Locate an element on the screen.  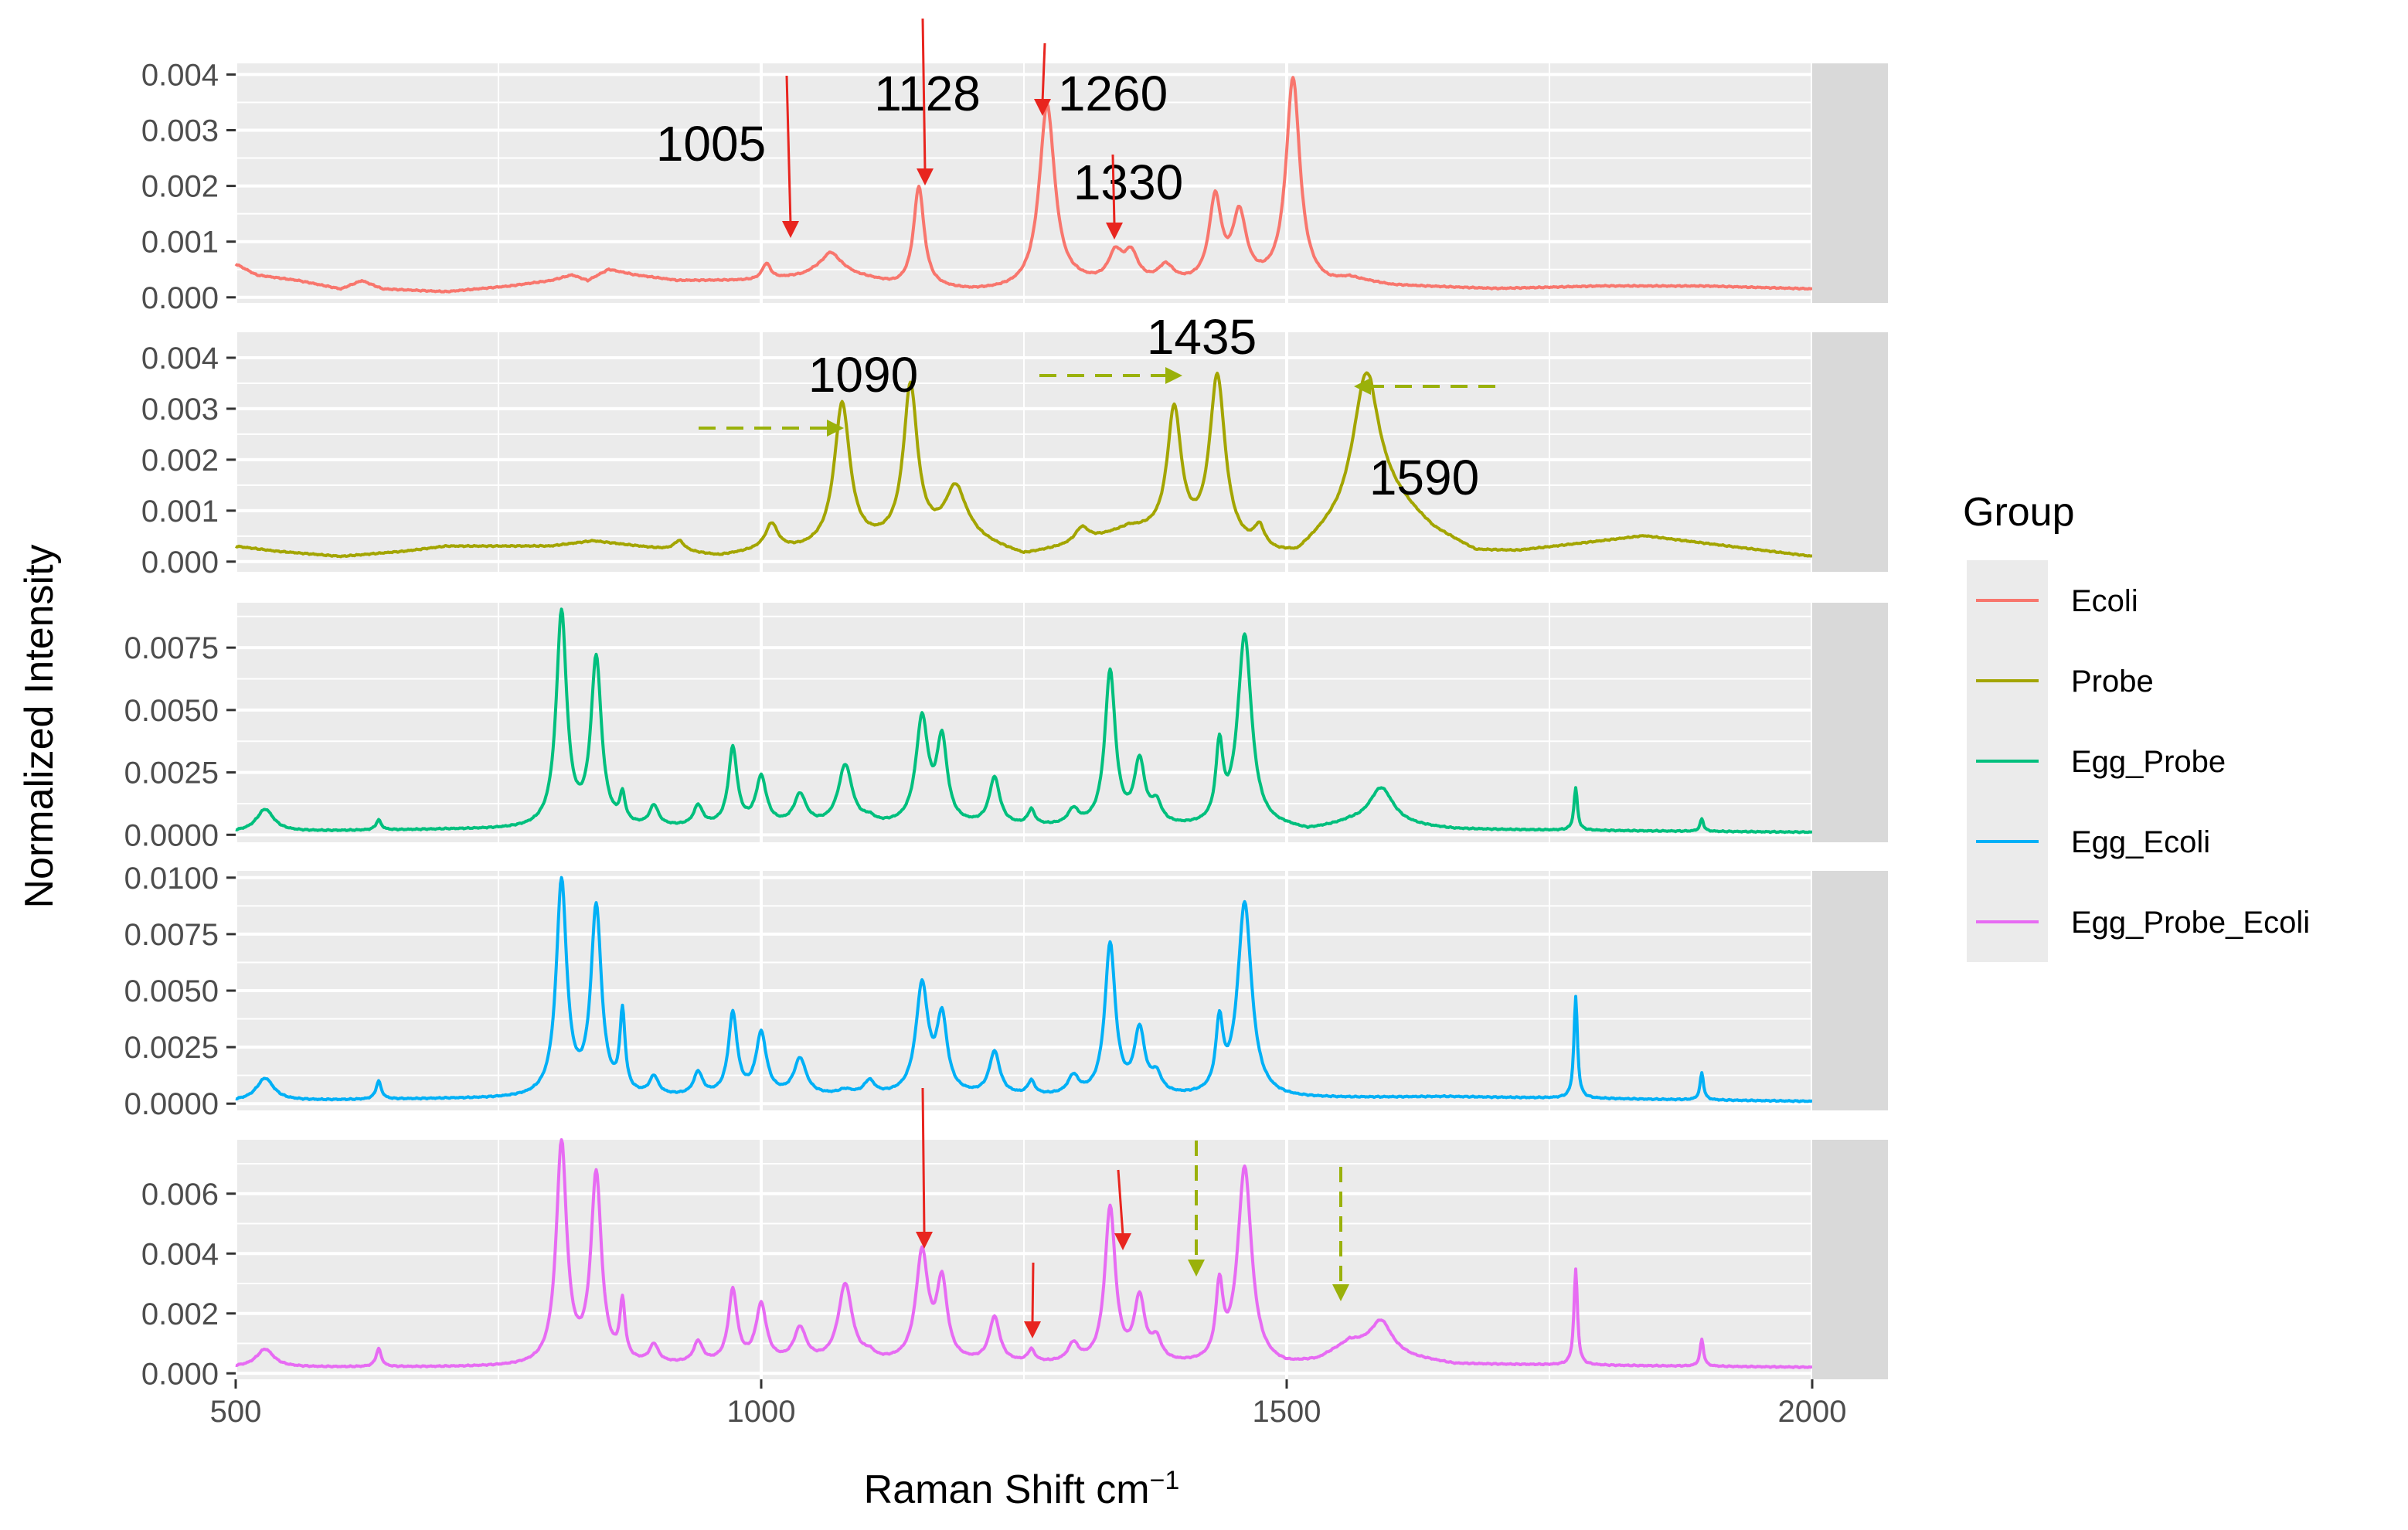
legend-label: Ecoli is located at coordinates (2104, 601).